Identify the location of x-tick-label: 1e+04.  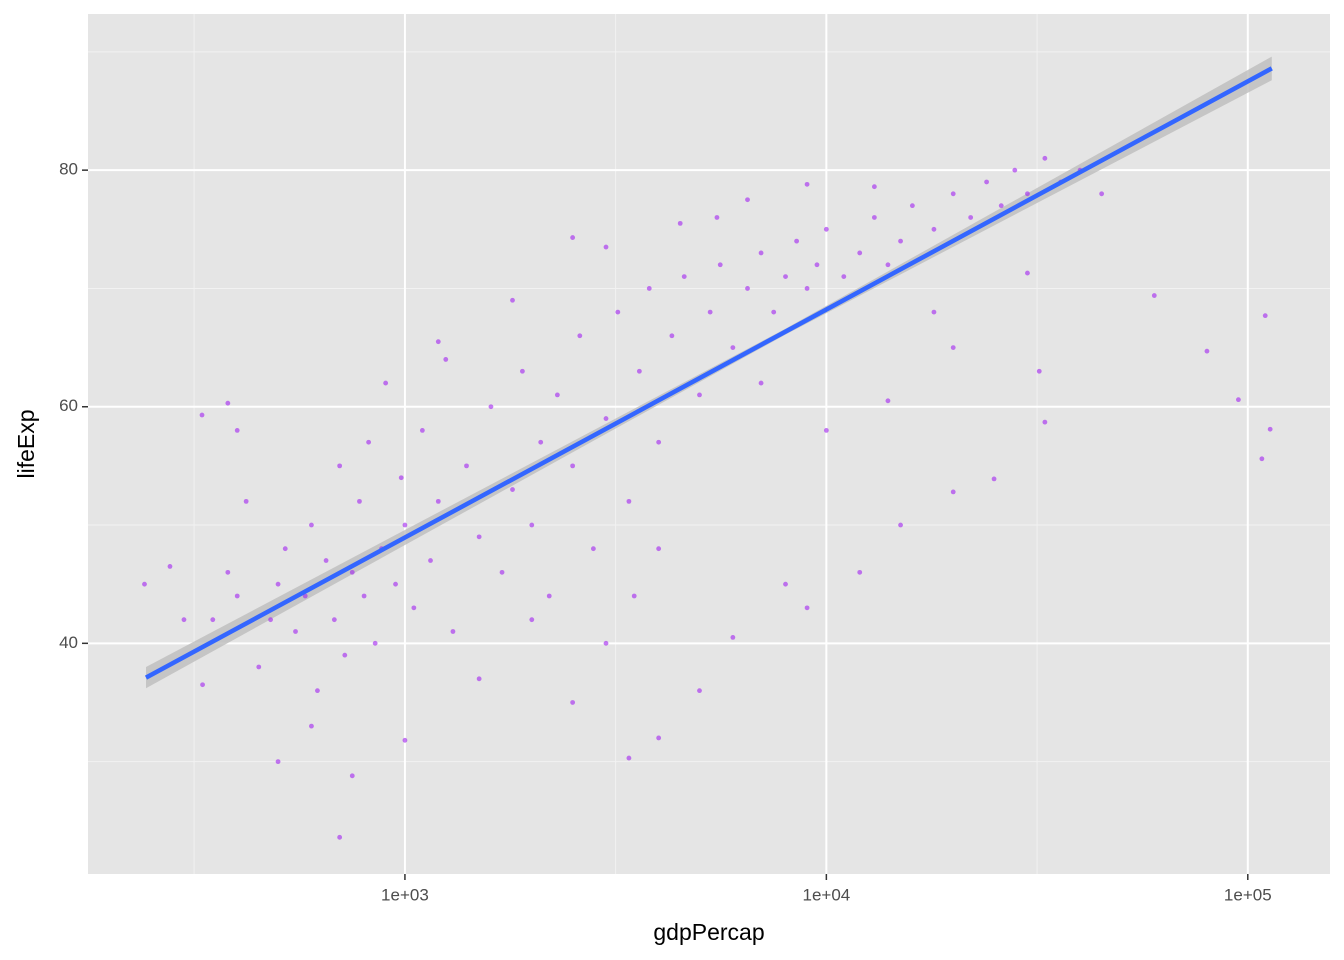
(826, 894).